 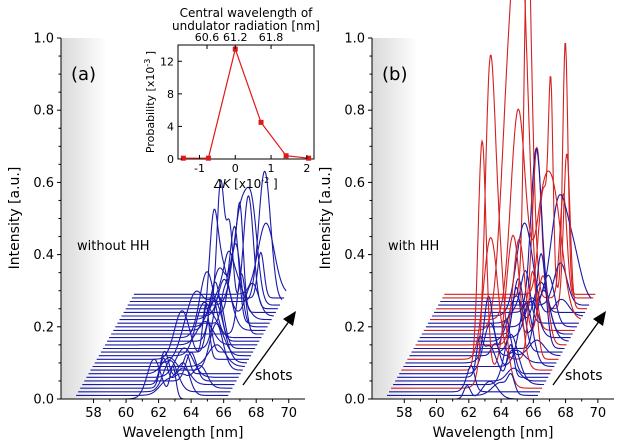 What do you see at coordinates (93, 413) in the screenshot?
I see `panel-a-x-tick-label: 58` at bounding box center [93, 413].